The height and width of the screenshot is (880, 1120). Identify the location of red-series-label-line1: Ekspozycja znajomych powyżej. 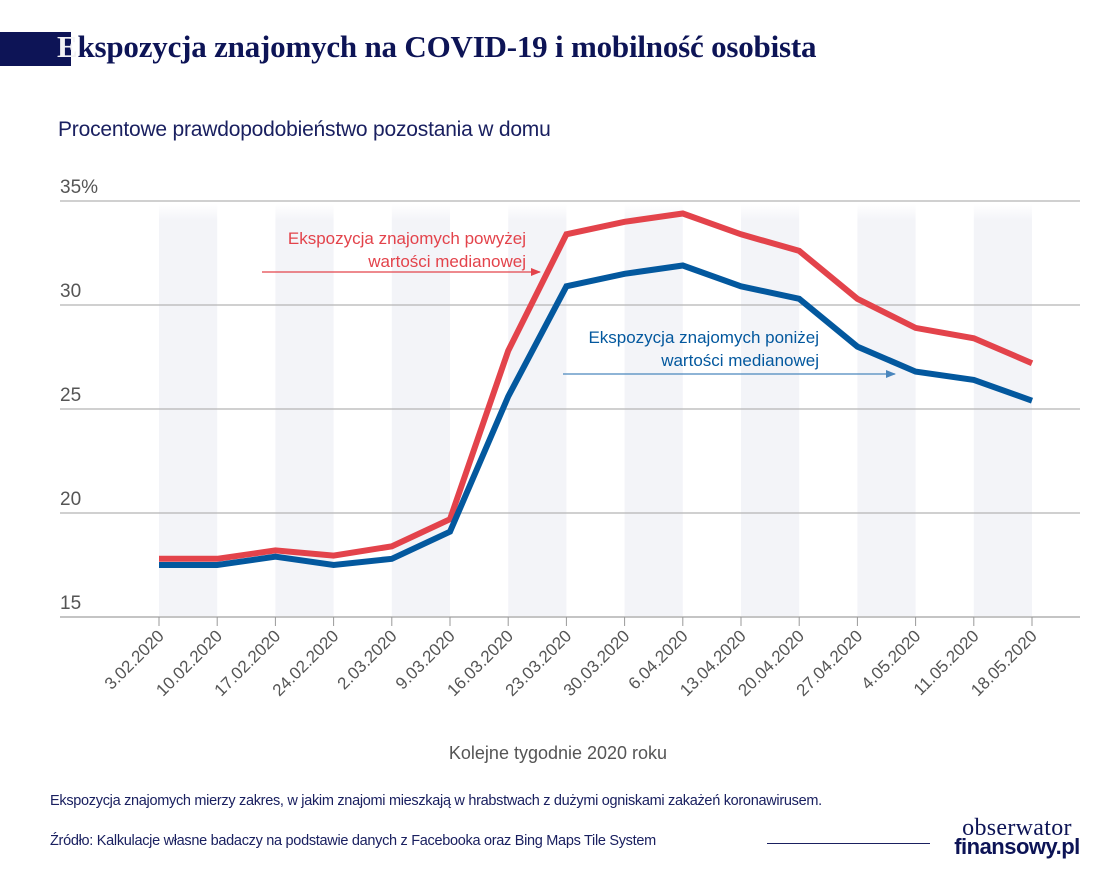
(407, 238).